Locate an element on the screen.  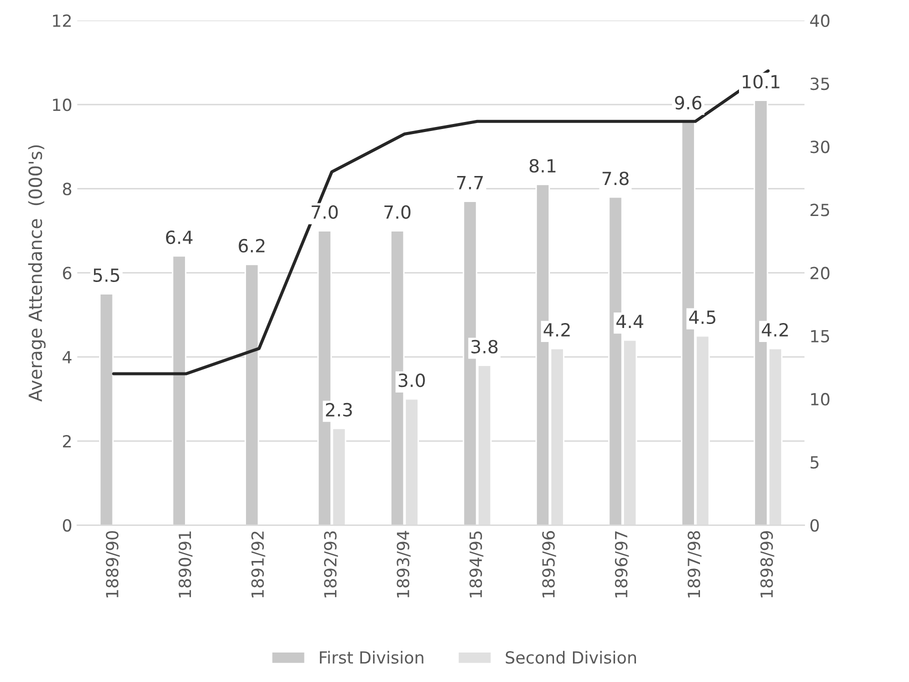
x-tick-label: 1895/96 is located at coordinates (549, 564).